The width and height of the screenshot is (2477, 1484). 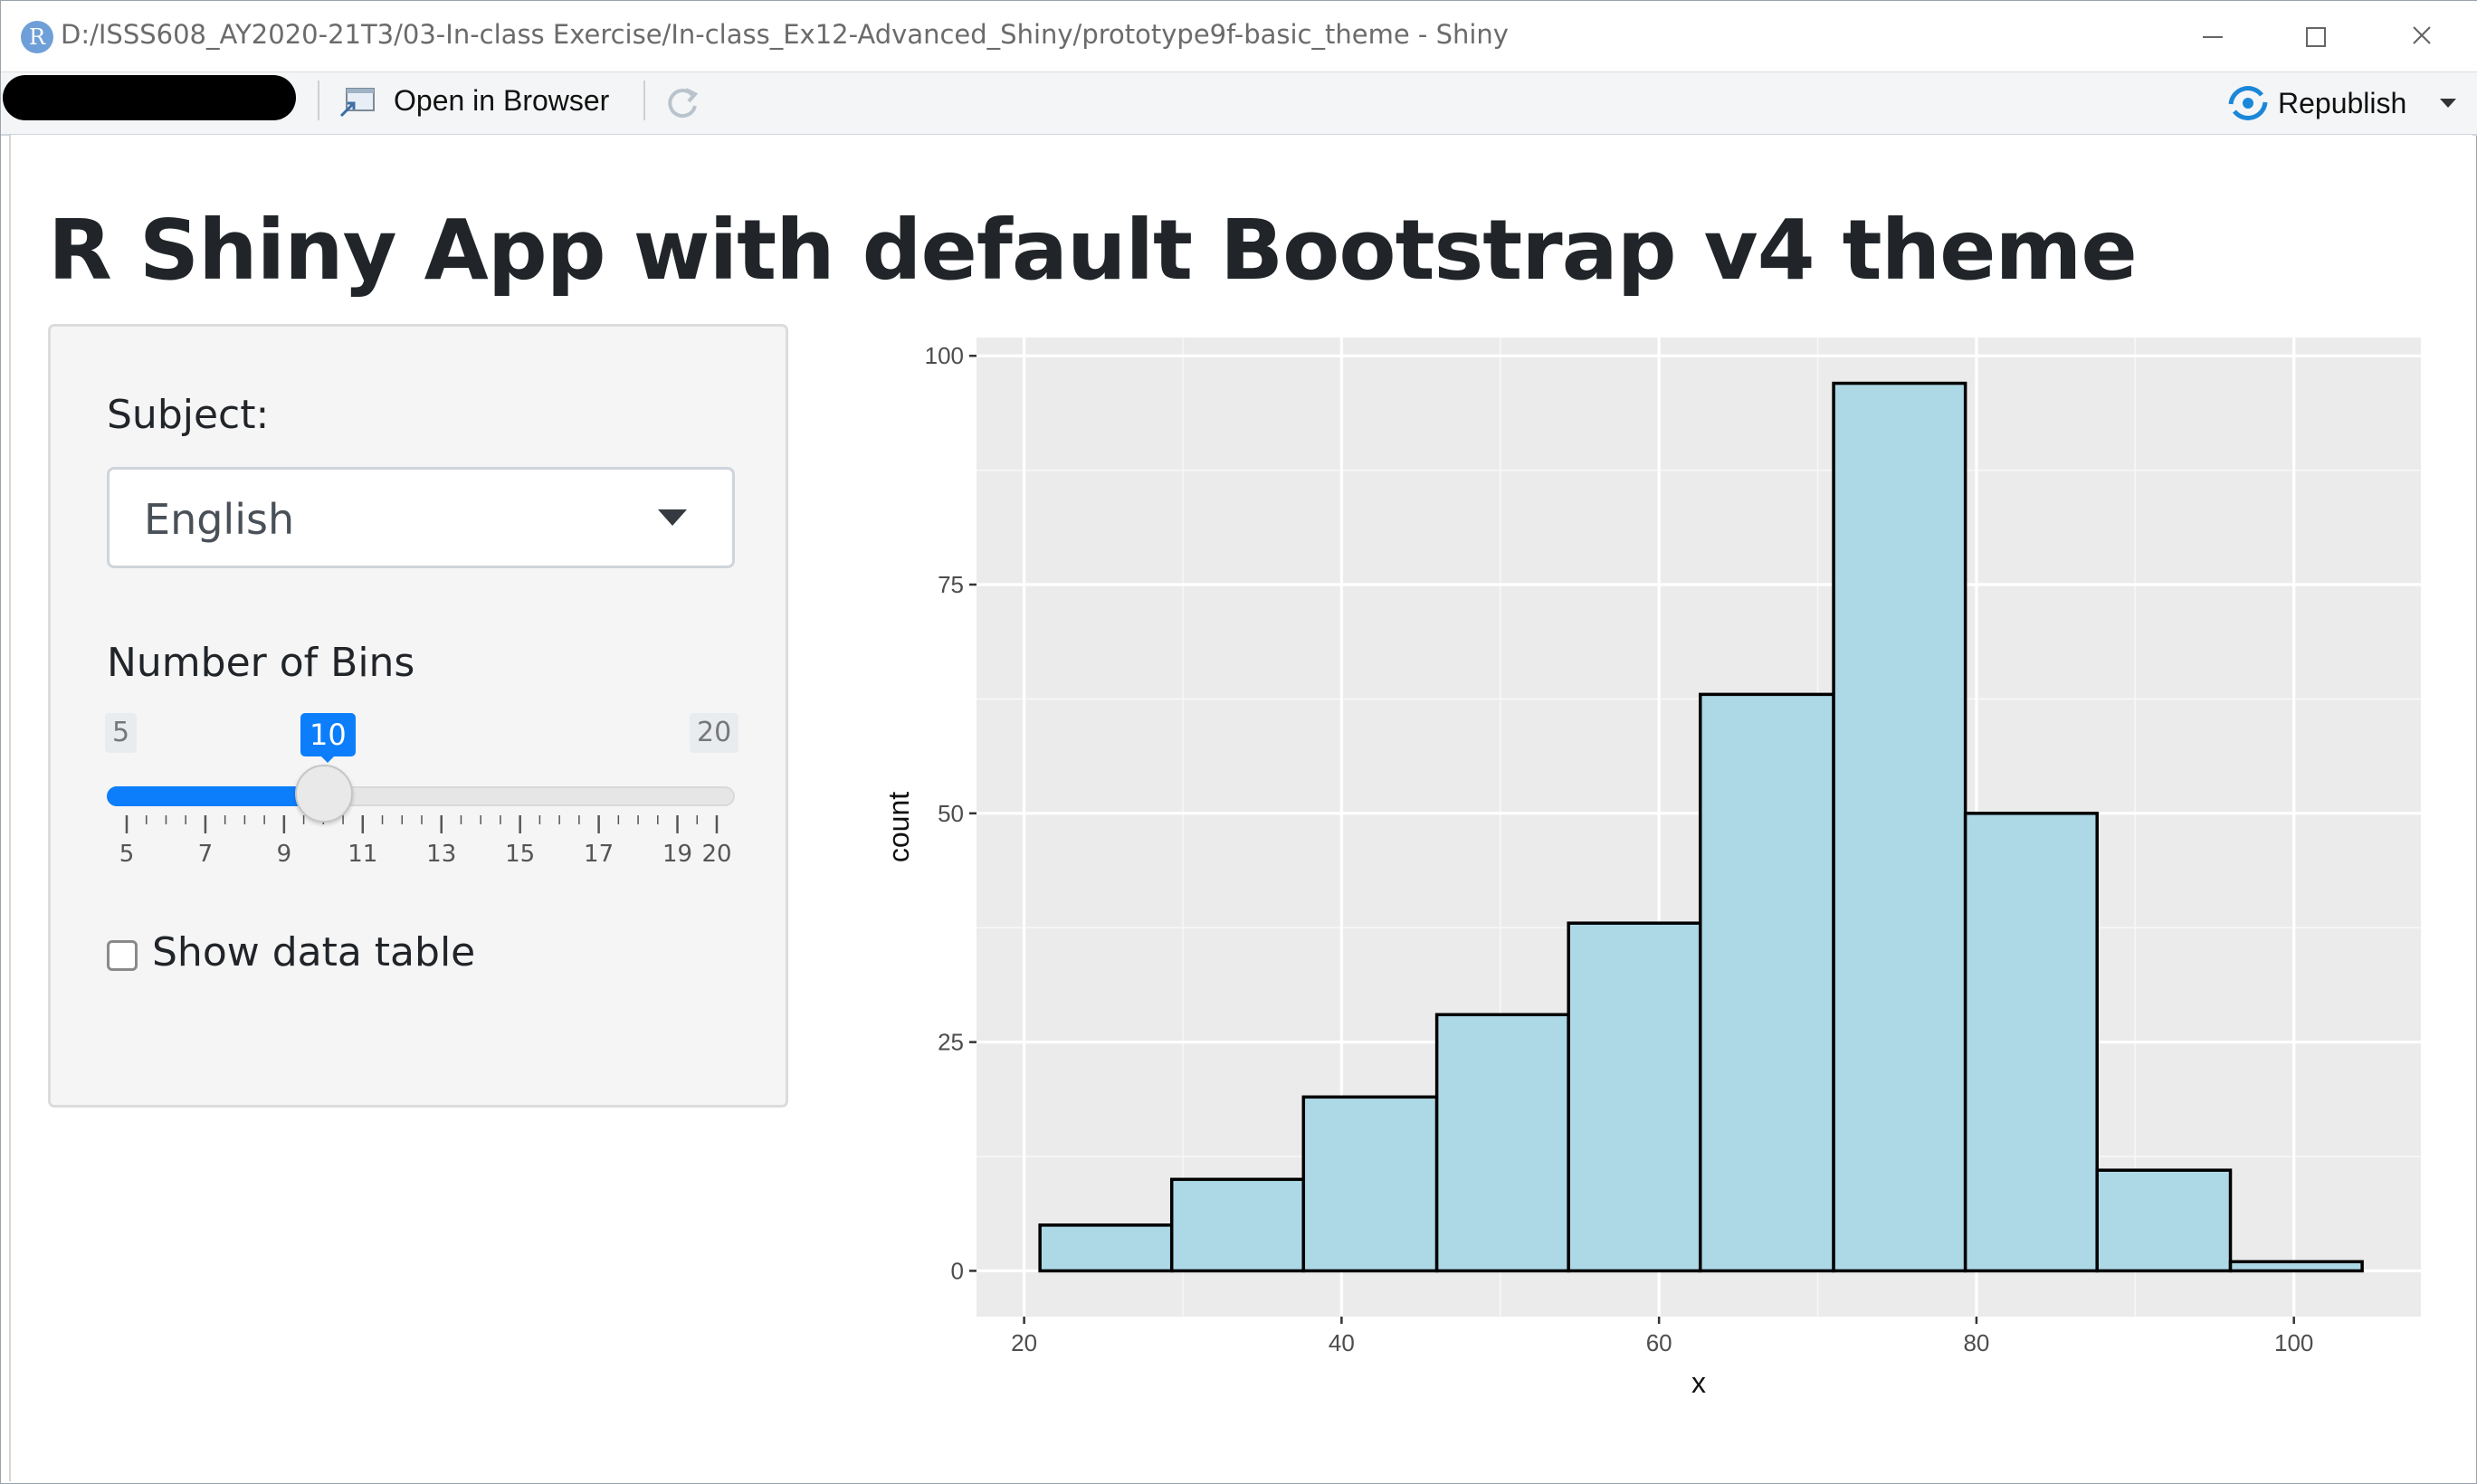 What do you see at coordinates (599, 854) in the screenshot?
I see `slider-tick-label: 17` at bounding box center [599, 854].